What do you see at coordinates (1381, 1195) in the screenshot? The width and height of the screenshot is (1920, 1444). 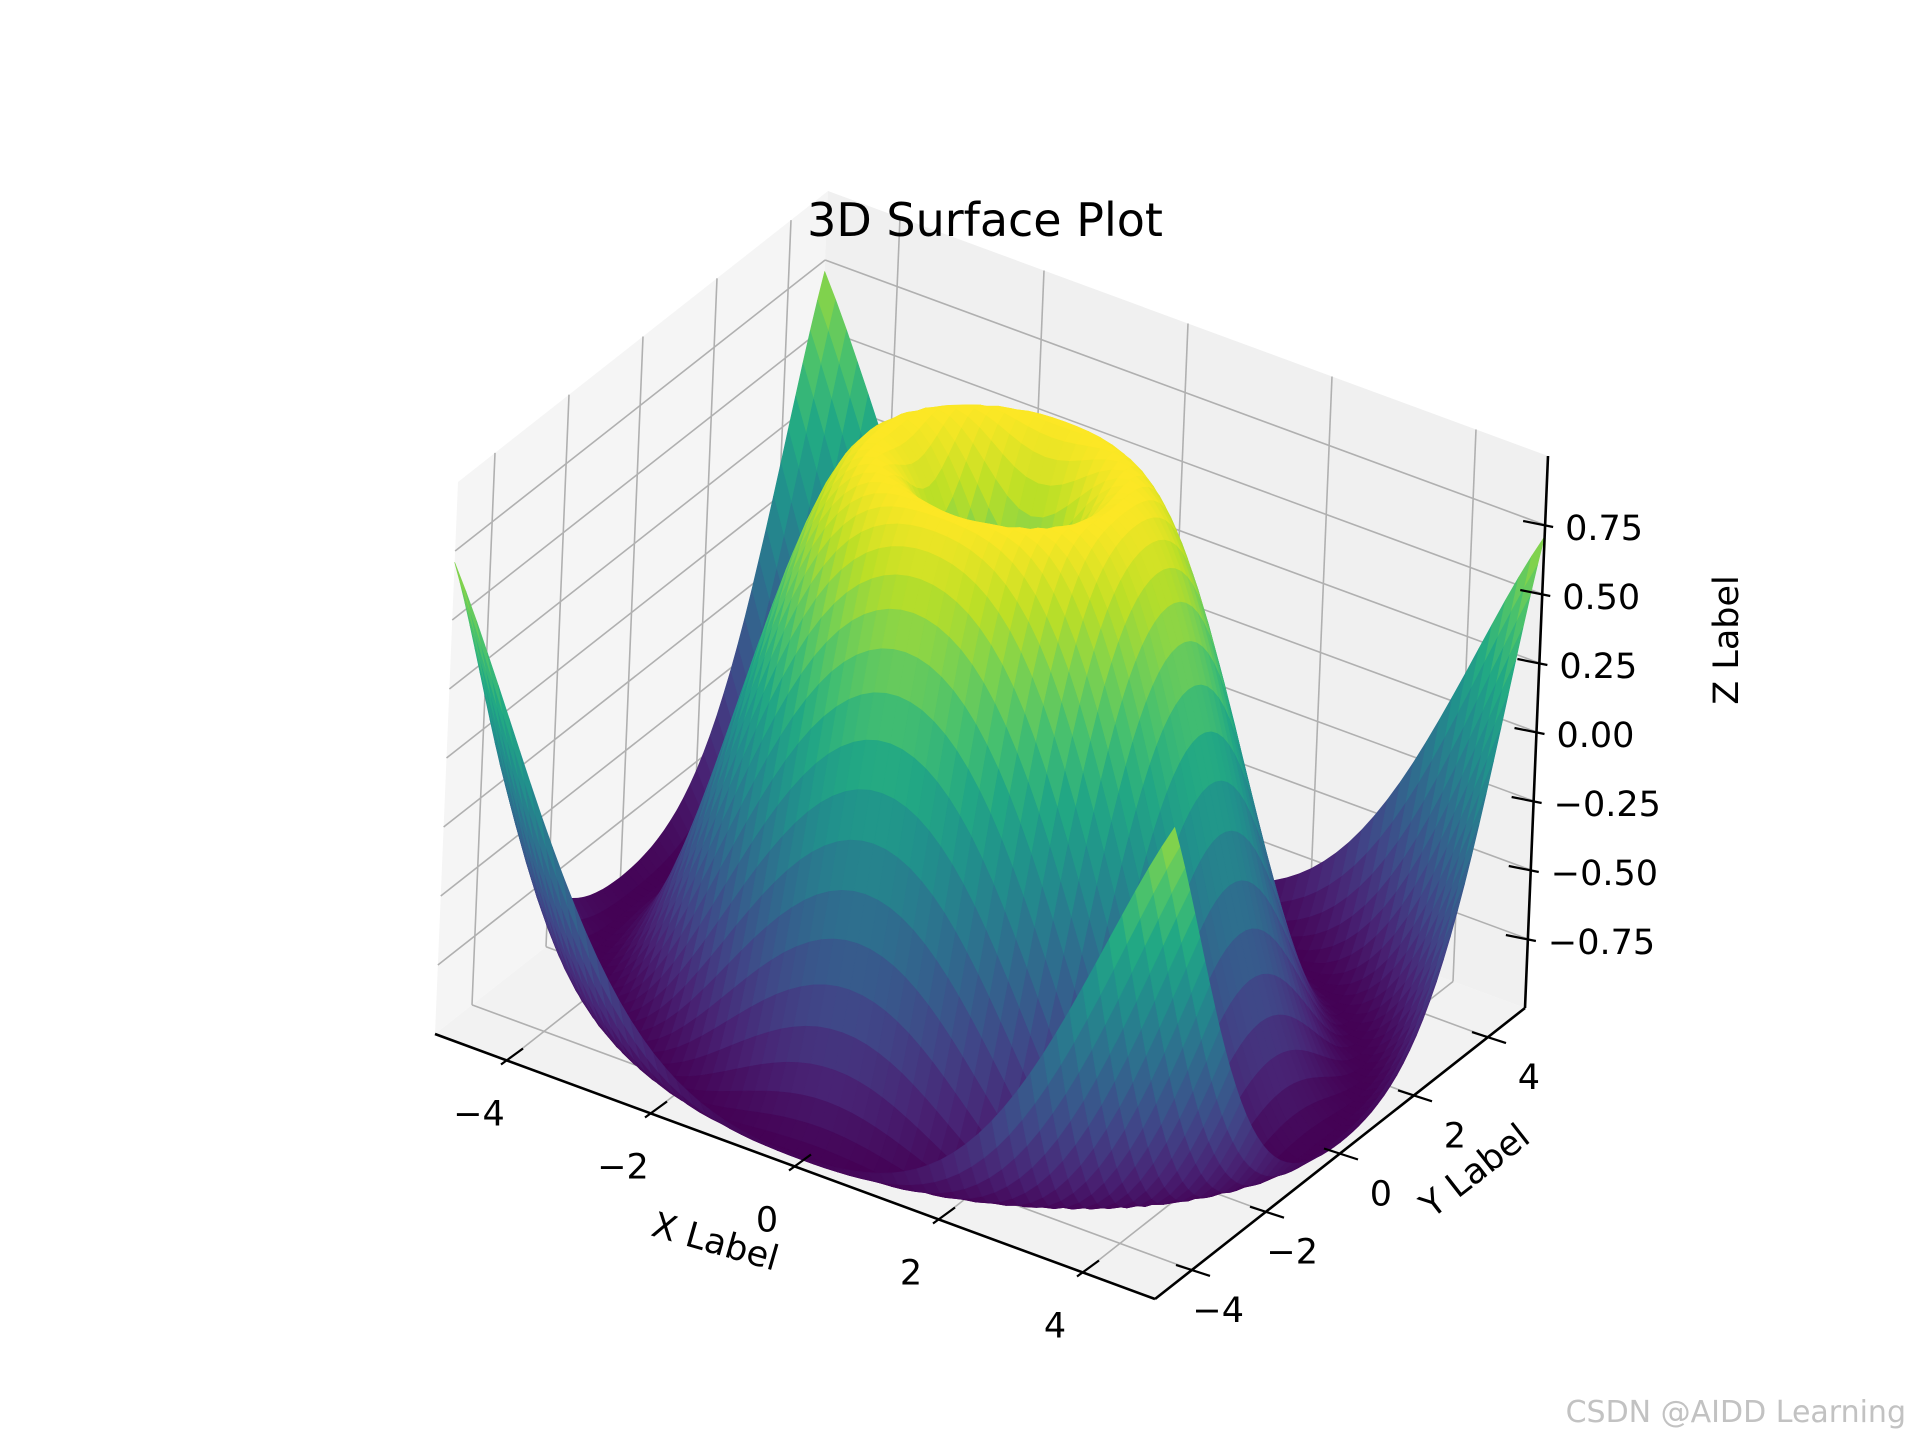 I see `y-tick-label: 0` at bounding box center [1381, 1195].